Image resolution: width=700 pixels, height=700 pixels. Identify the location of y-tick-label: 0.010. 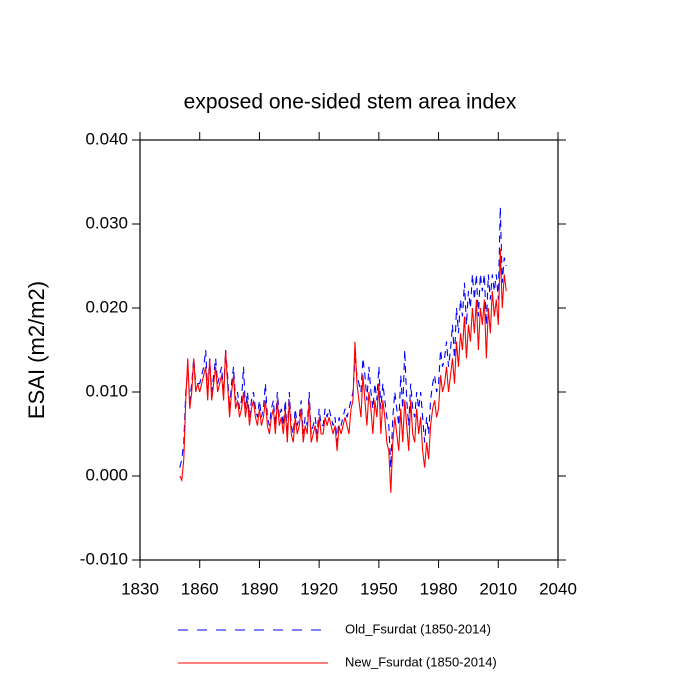
(106, 390).